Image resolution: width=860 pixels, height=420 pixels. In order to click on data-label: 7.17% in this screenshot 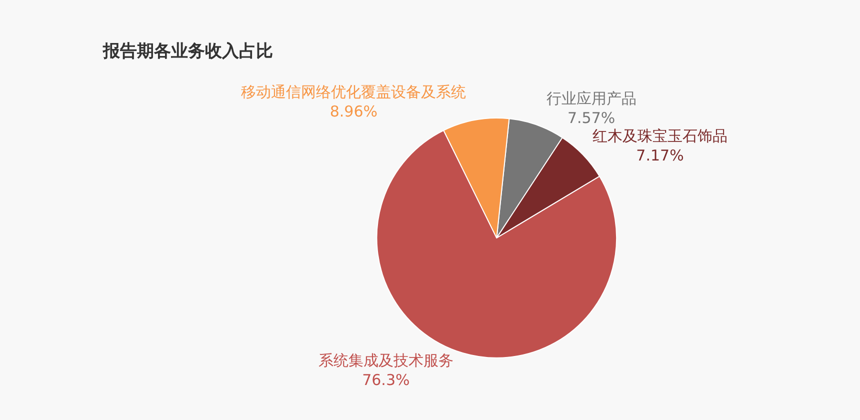, I will do `click(660, 155)`.